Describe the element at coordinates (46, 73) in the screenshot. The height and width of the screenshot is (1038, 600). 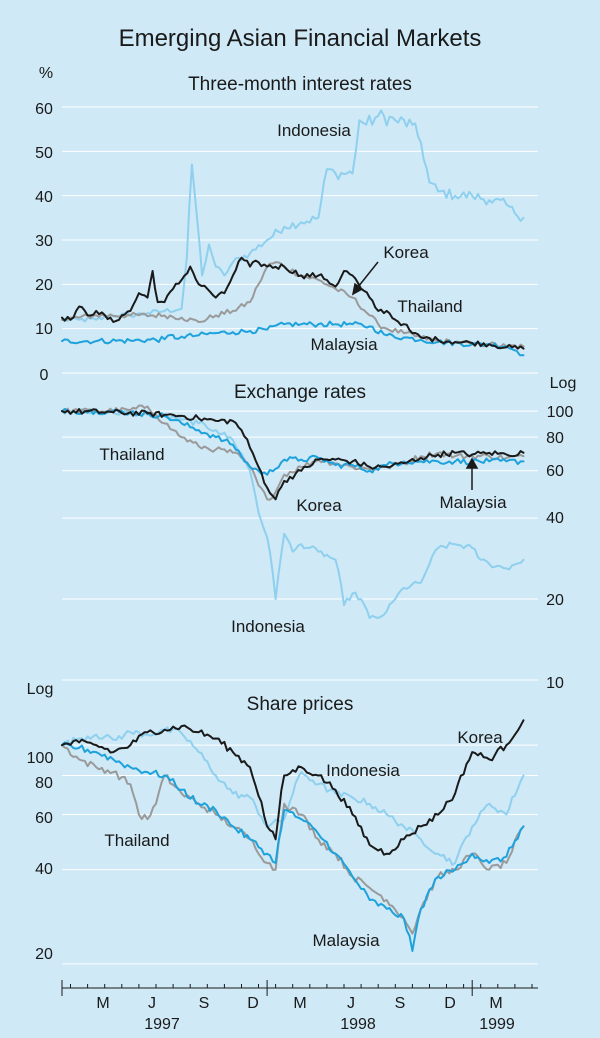
I see `panel1-y-unit: %` at that location.